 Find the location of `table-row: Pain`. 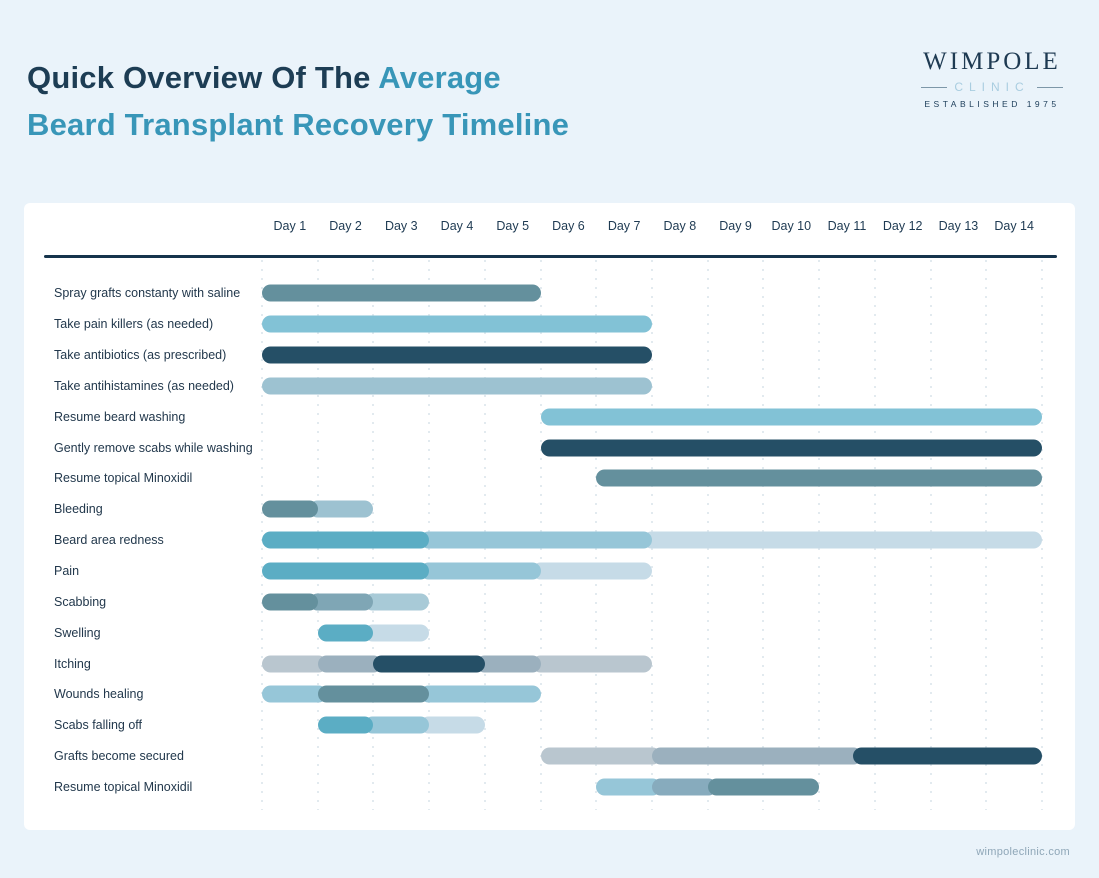

table-row: Pain is located at coordinates (549, 571).